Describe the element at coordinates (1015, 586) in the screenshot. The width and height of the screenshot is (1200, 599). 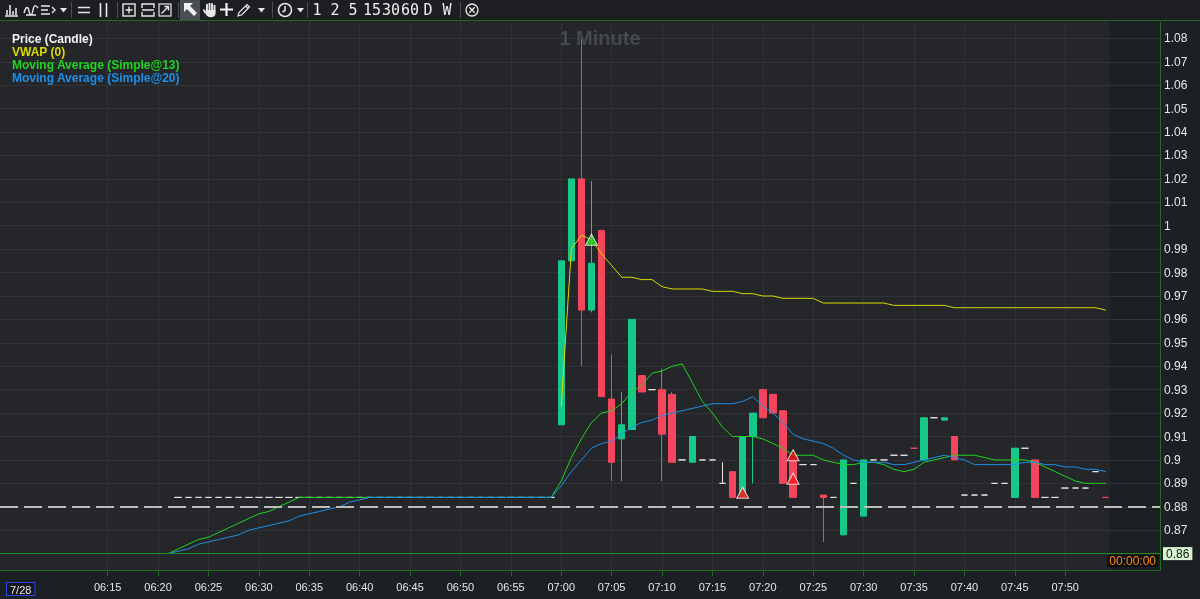
I see `x-tick-label: 07:45` at that location.